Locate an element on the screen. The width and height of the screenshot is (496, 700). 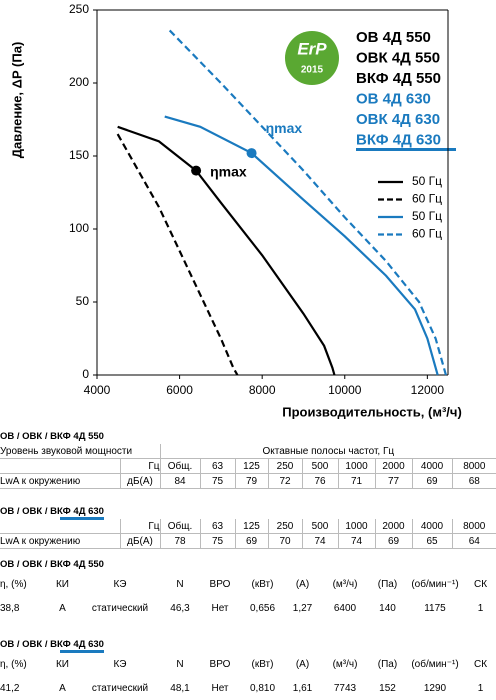
table-cell: ВРО is located at coordinates (220, 664).